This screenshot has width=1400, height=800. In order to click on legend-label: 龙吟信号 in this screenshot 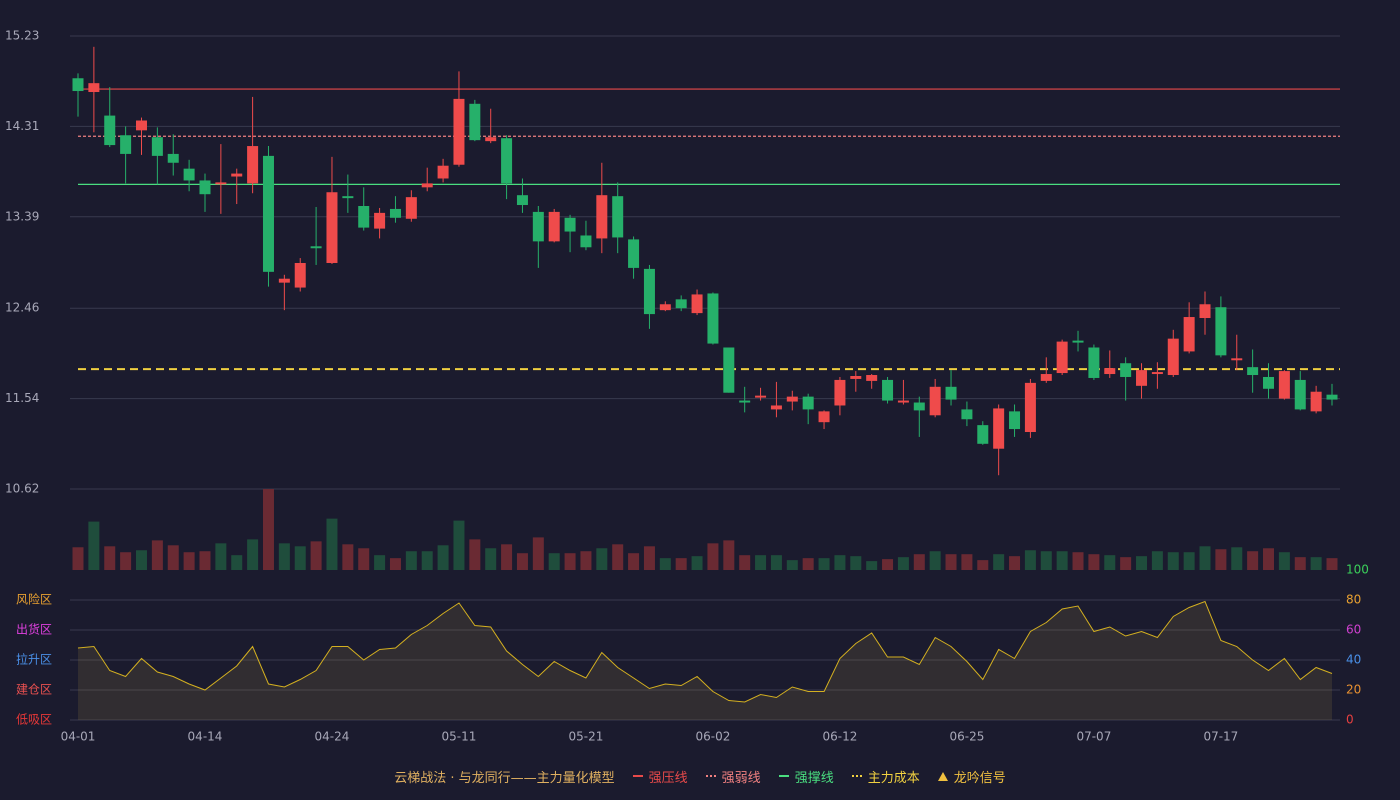, I will do `click(979, 778)`.